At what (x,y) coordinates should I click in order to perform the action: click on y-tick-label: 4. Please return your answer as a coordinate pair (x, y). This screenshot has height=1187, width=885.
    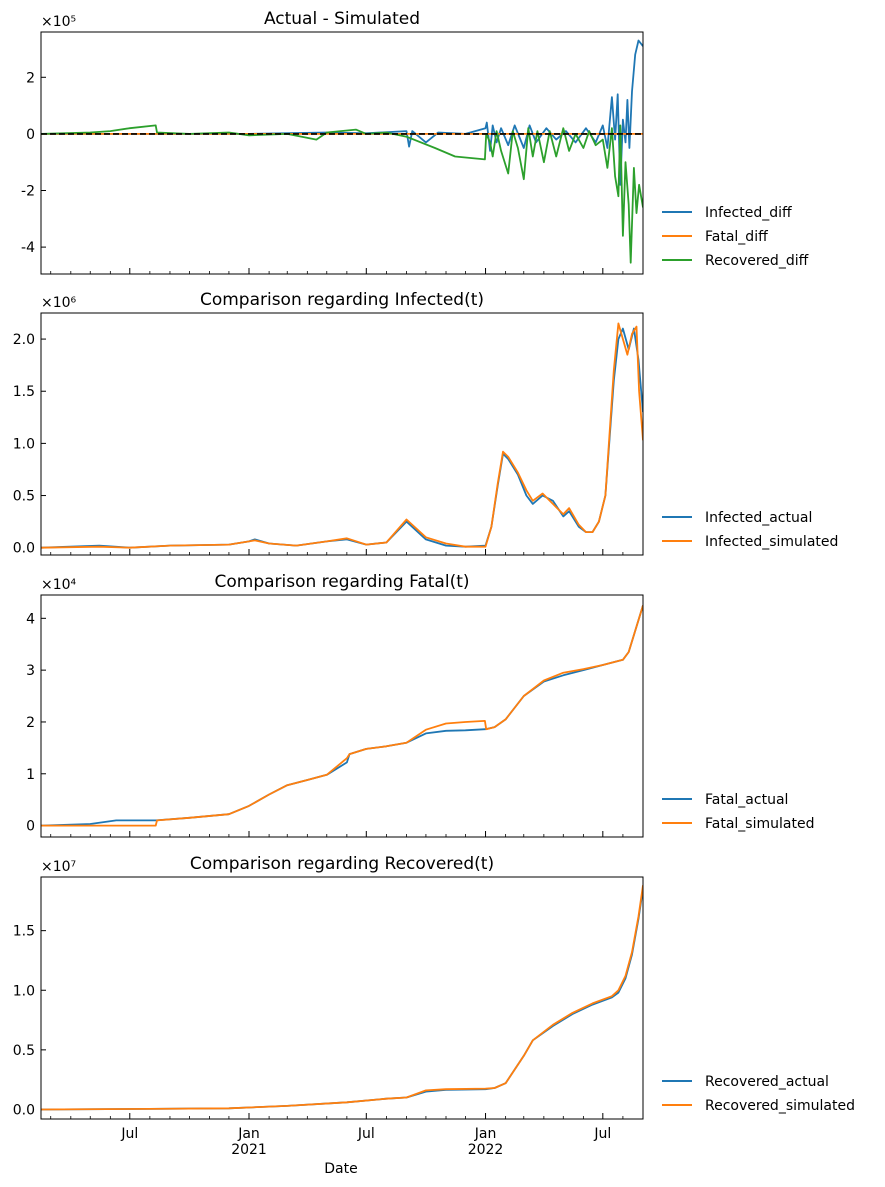
    Looking at the image, I should click on (30, 619).